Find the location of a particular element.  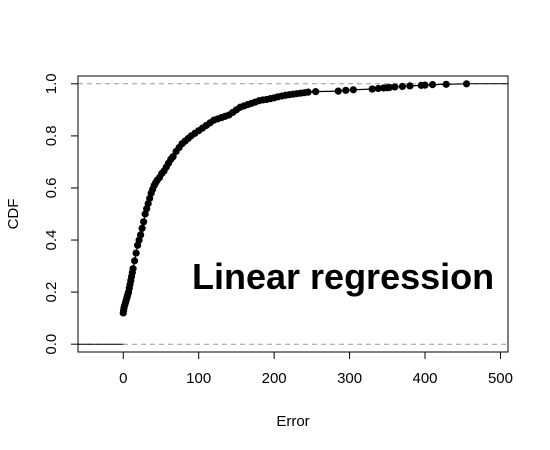

chart-annotation: Linear regression is located at coordinates (343, 276).